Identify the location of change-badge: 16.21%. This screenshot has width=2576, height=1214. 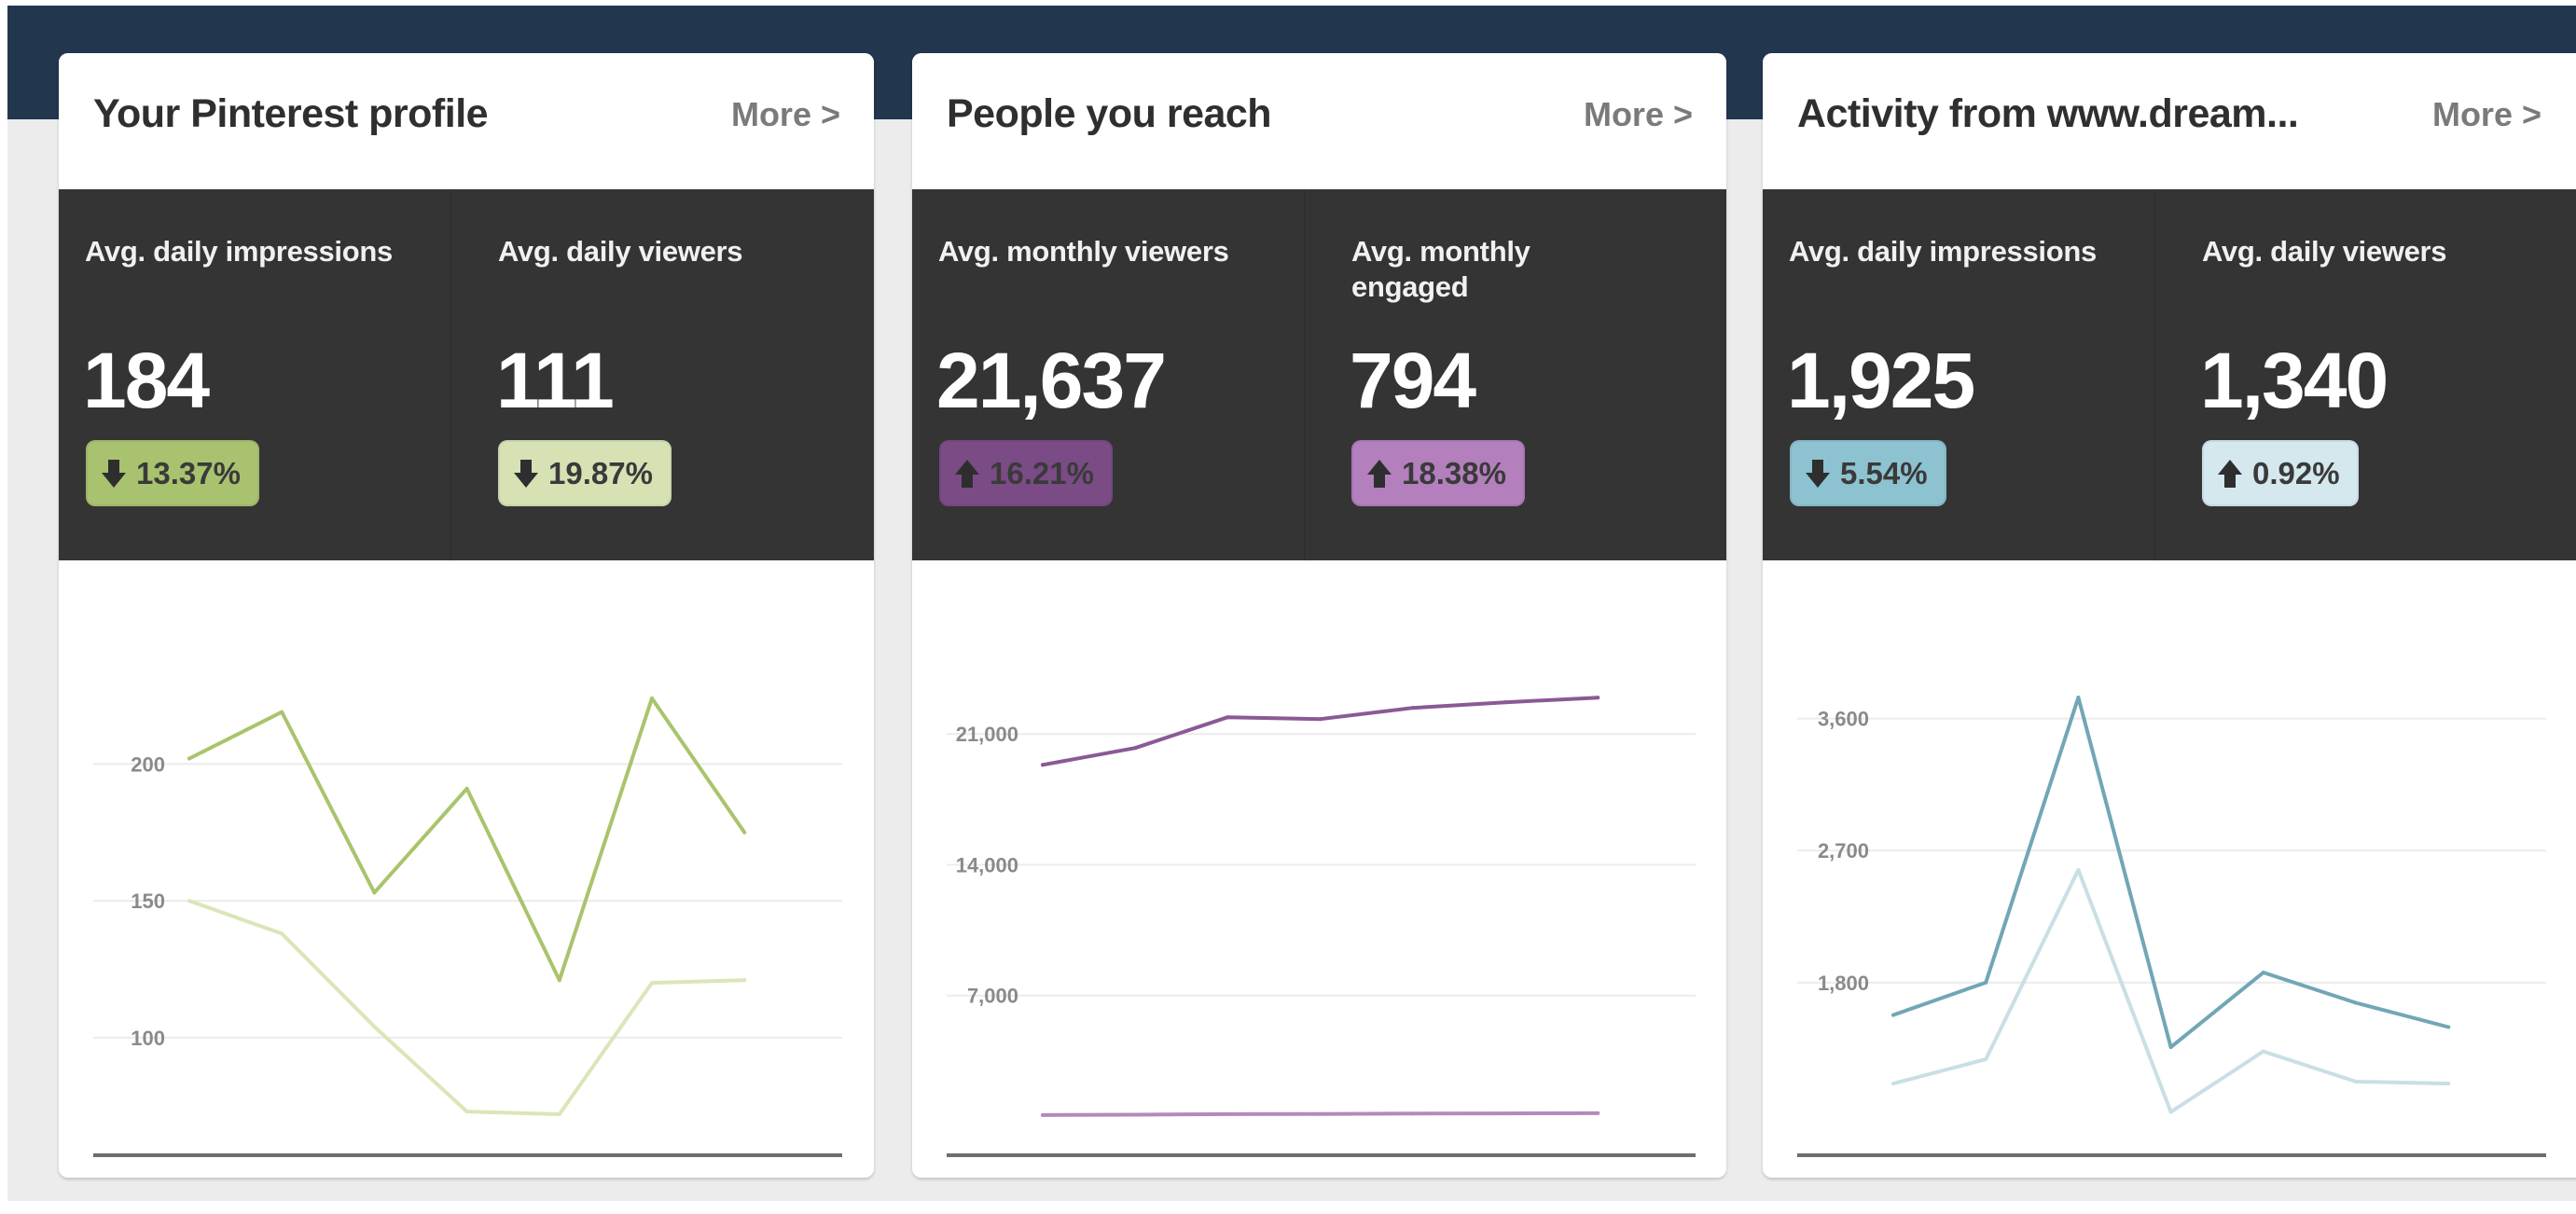
(1026, 473).